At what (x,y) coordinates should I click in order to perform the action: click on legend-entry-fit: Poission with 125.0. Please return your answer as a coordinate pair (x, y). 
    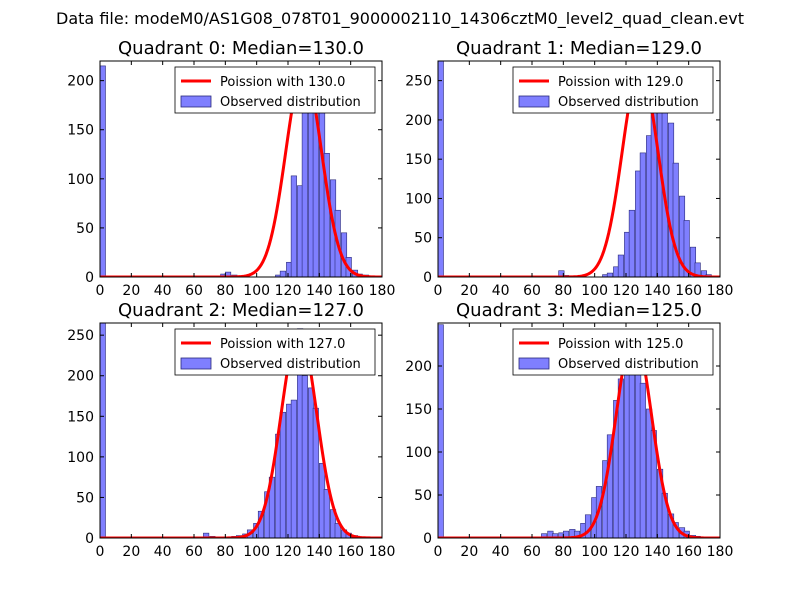
    Looking at the image, I should click on (620, 344).